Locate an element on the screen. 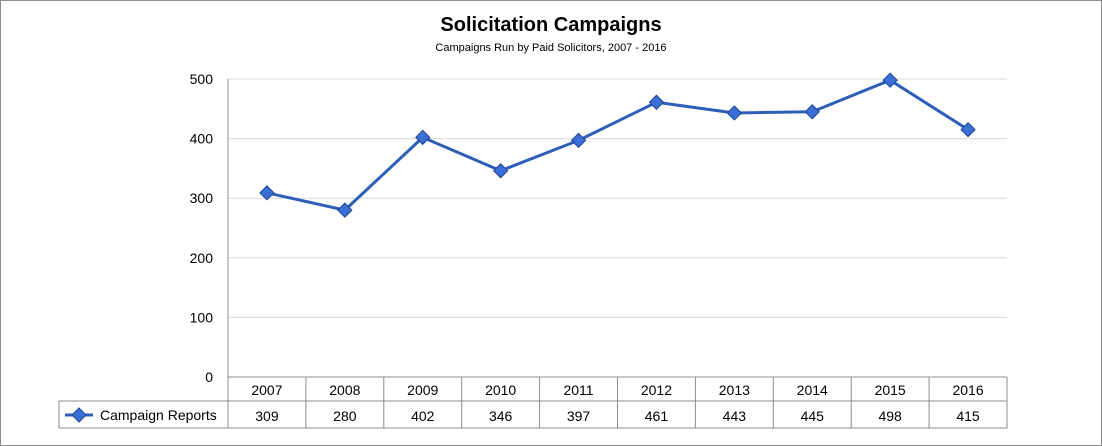 The width and height of the screenshot is (1102, 446). x-tick-label: 2011 is located at coordinates (578, 390).